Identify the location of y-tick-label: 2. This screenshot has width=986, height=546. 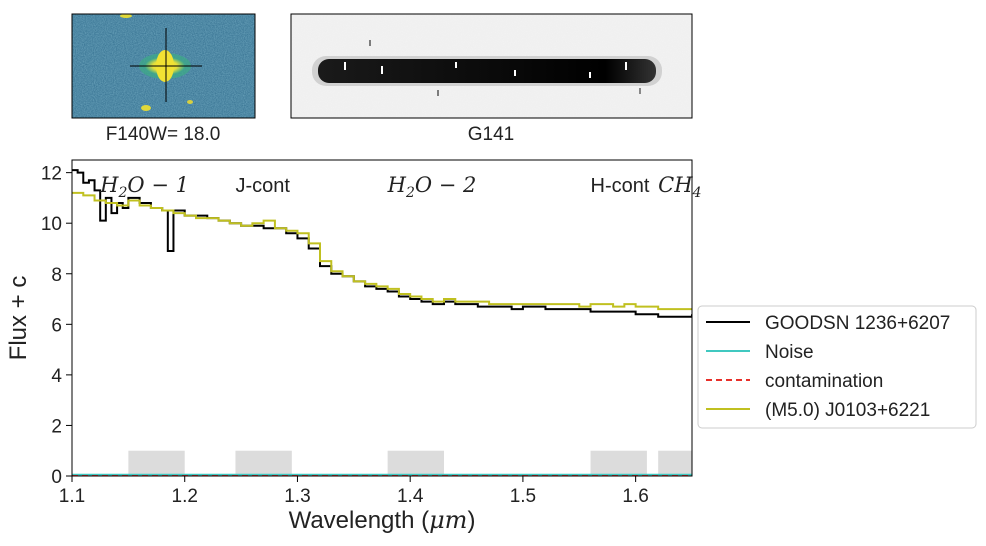
(56, 426).